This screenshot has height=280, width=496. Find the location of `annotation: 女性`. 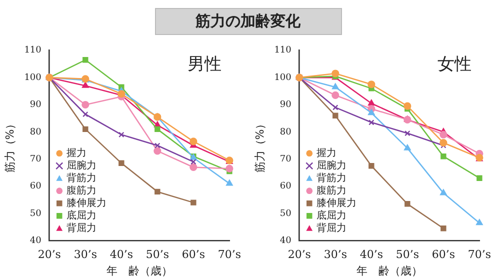

annotation: 女性 is located at coordinates (454, 64).